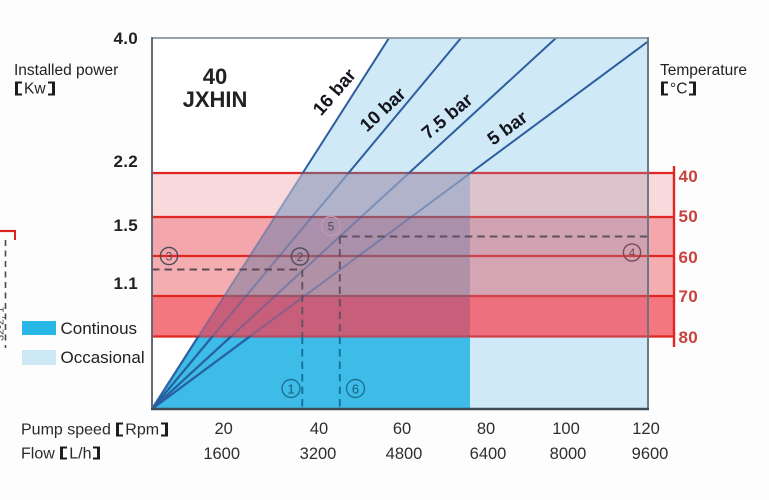 The width and height of the screenshot is (769, 500). I want to click on svg-text: 5, so click(331, 227).